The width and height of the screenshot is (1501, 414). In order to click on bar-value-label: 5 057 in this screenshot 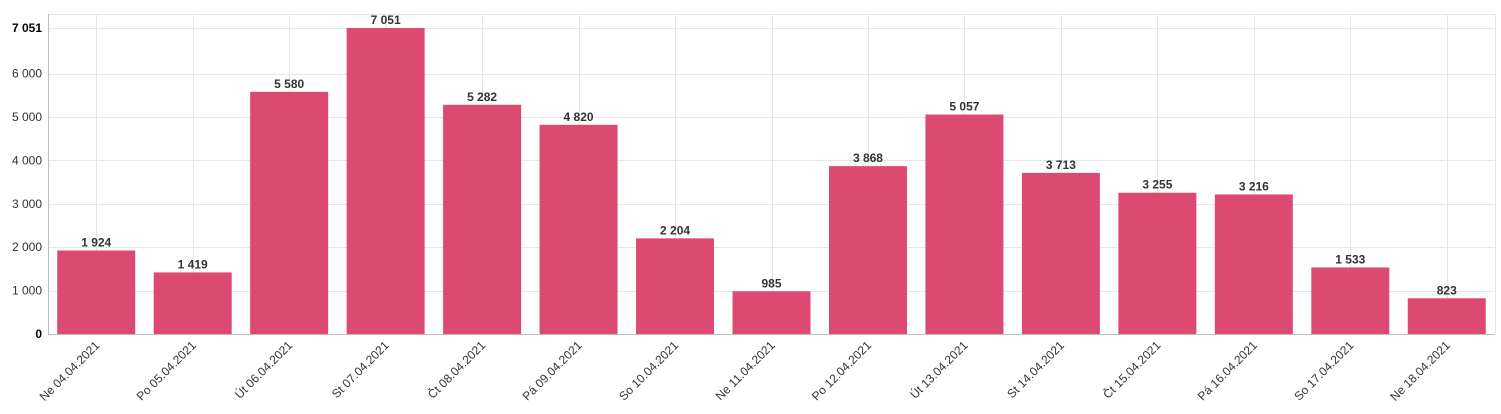, I will do `click(964, 107)`.